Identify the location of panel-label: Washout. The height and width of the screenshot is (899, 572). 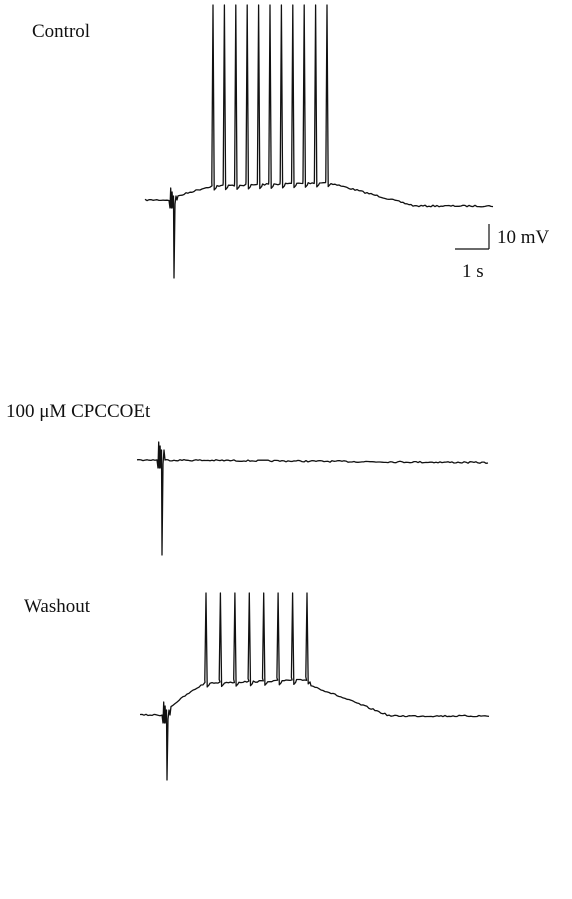
(57, 606).